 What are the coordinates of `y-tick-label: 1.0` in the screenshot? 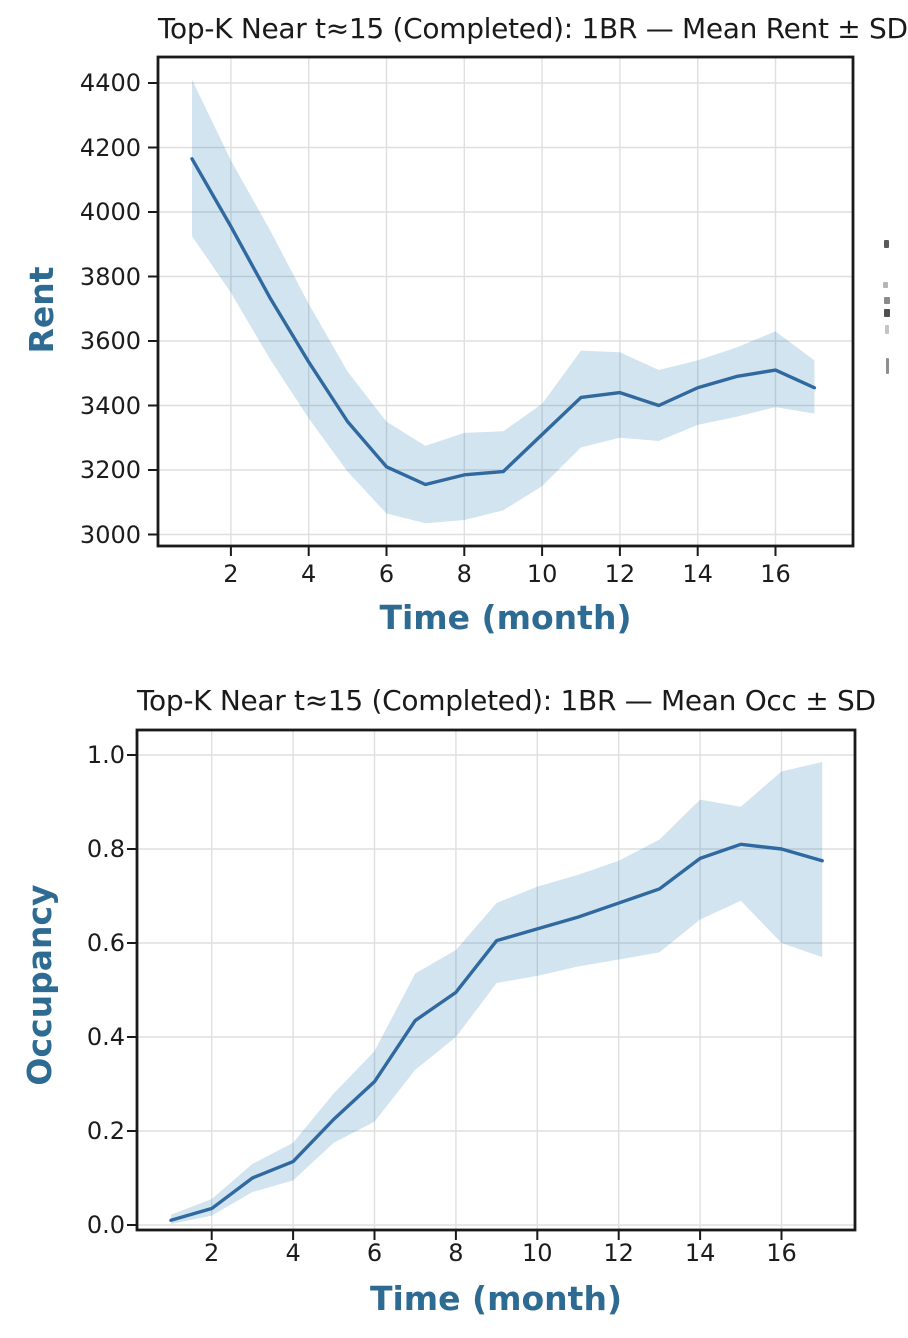 It's located at (105, 755).